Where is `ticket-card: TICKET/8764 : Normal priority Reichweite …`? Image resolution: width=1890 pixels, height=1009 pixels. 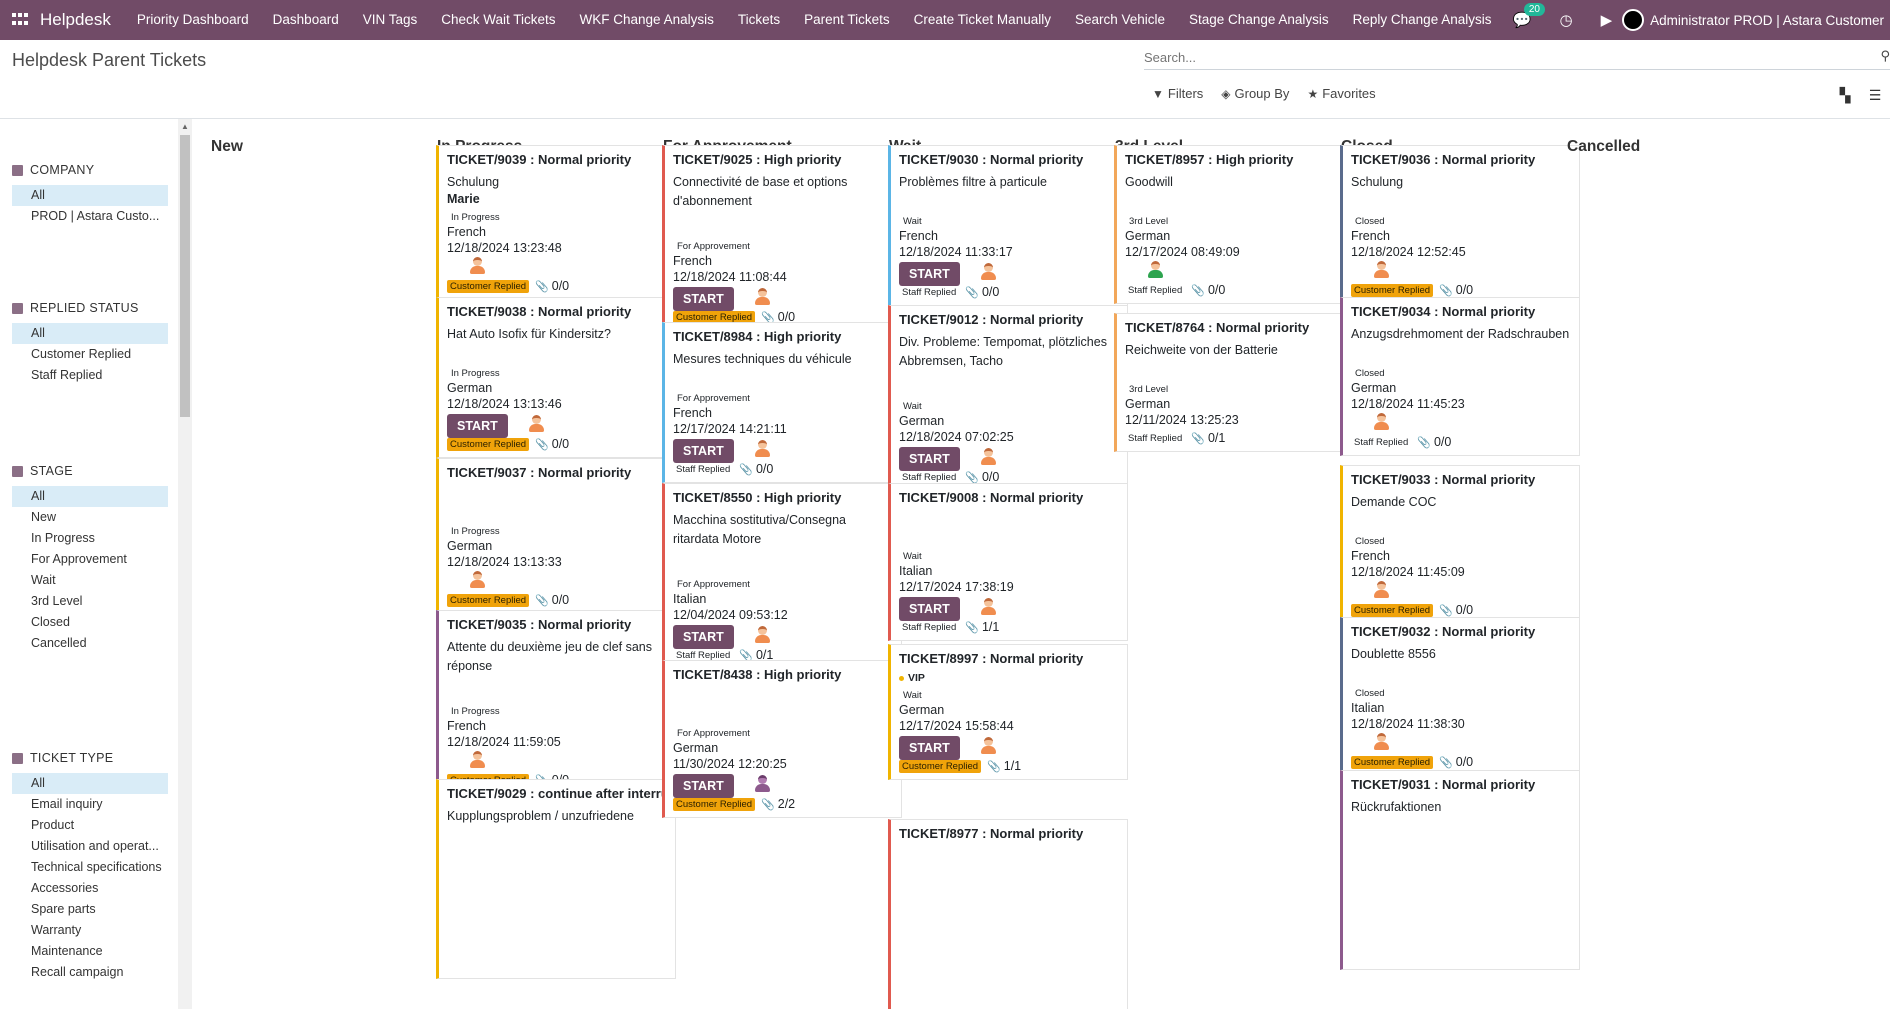
ticket-card: TICKET/8764 : Normal priority Reichweite … is located at coordinates (1234, 382).